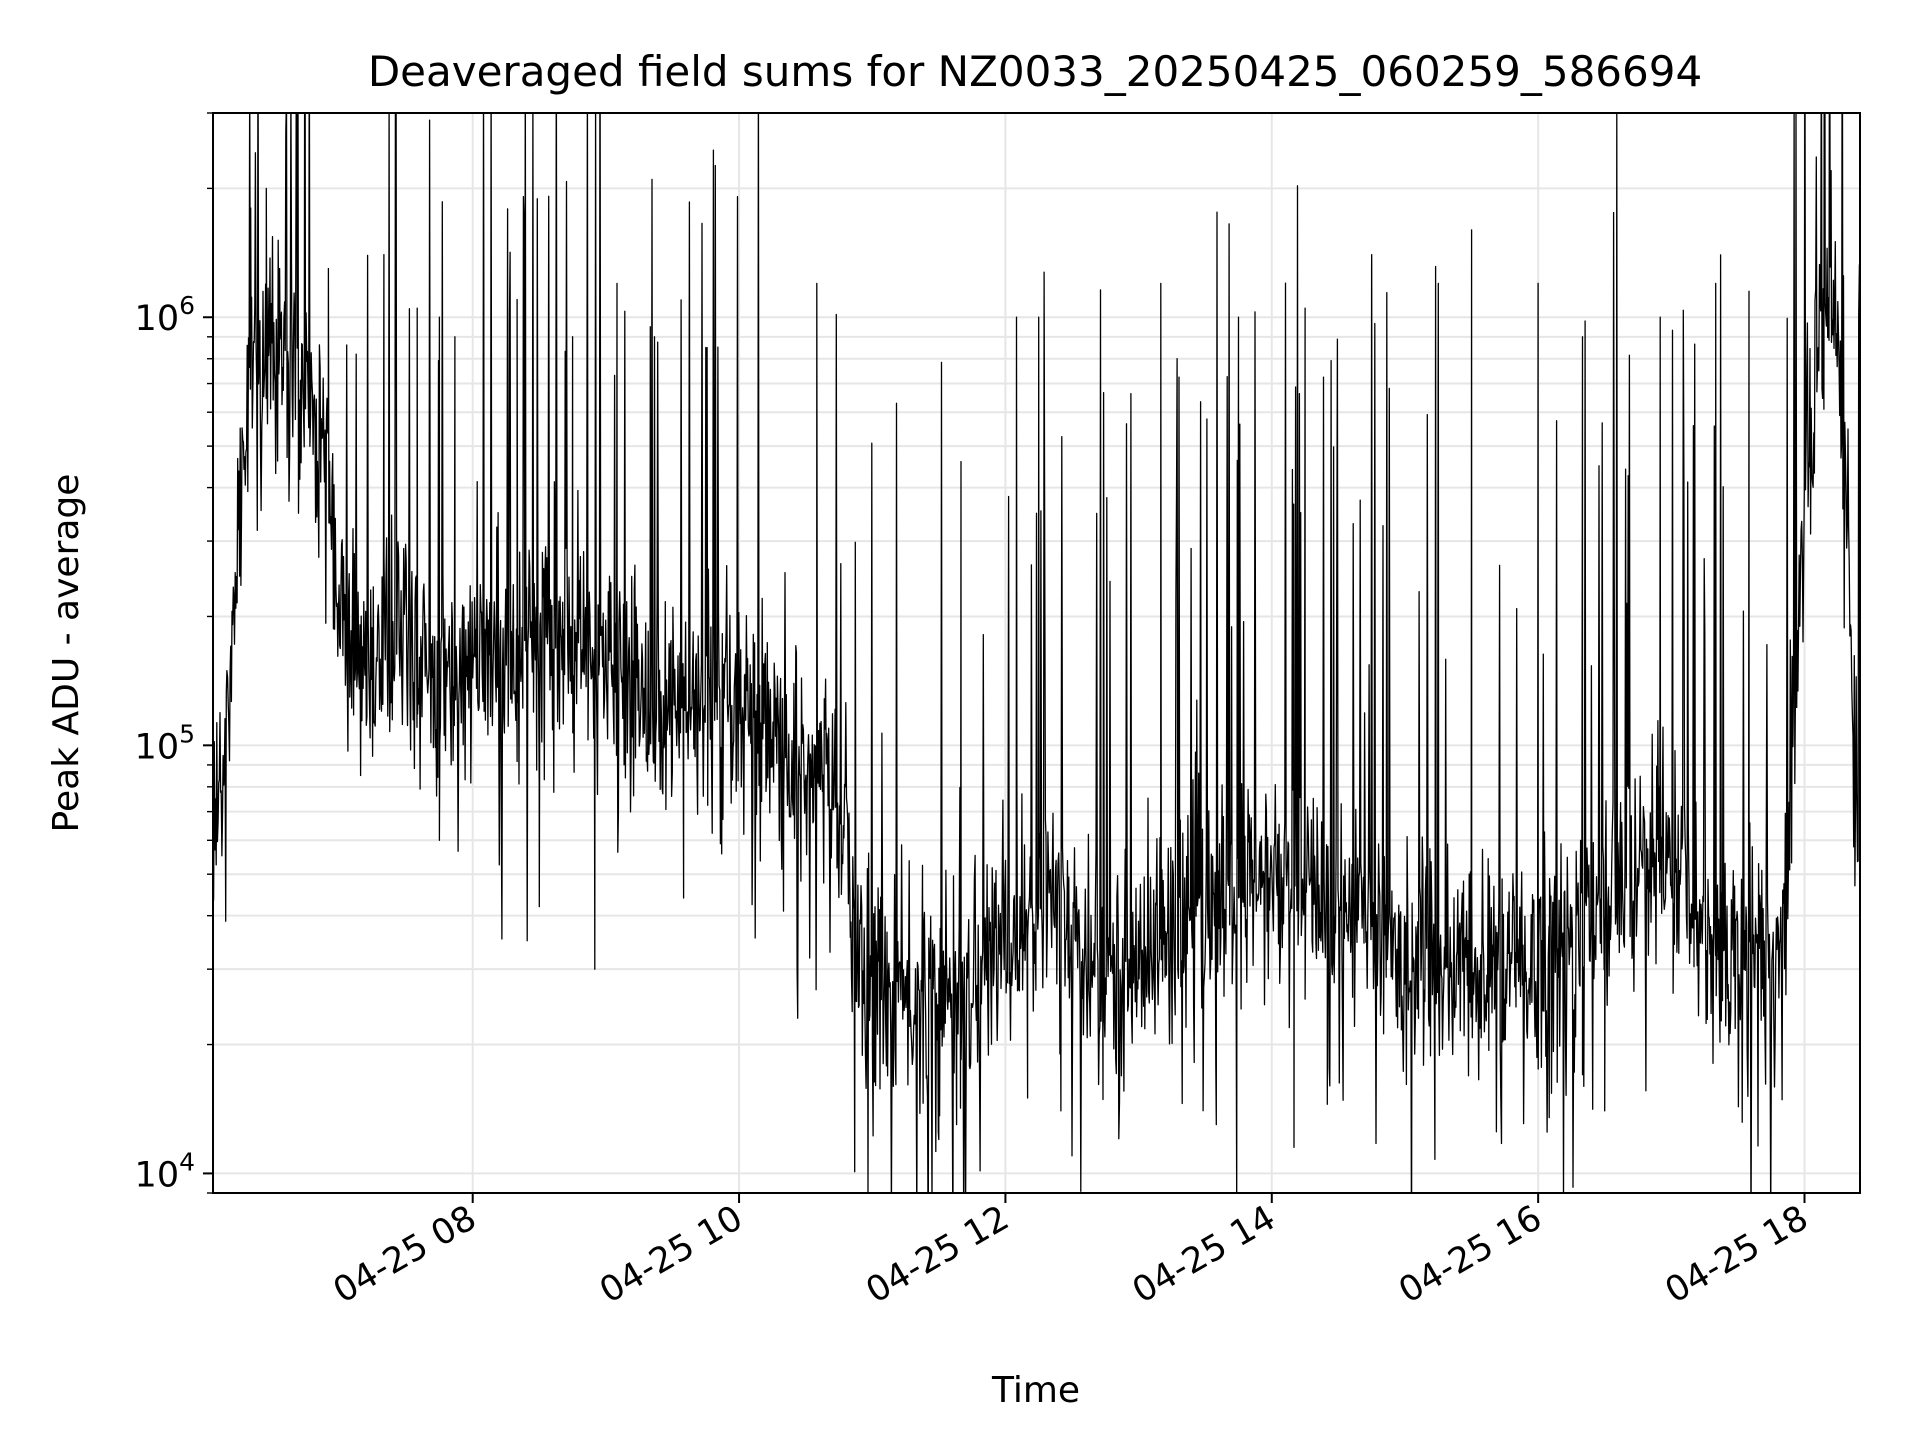 This screenshot has height=1440, width=1920. What do you see at coordinates (165, 1171) in the screenshot?
I see `y-tick-label: 10⁴` at bounding box center [165, 1171].